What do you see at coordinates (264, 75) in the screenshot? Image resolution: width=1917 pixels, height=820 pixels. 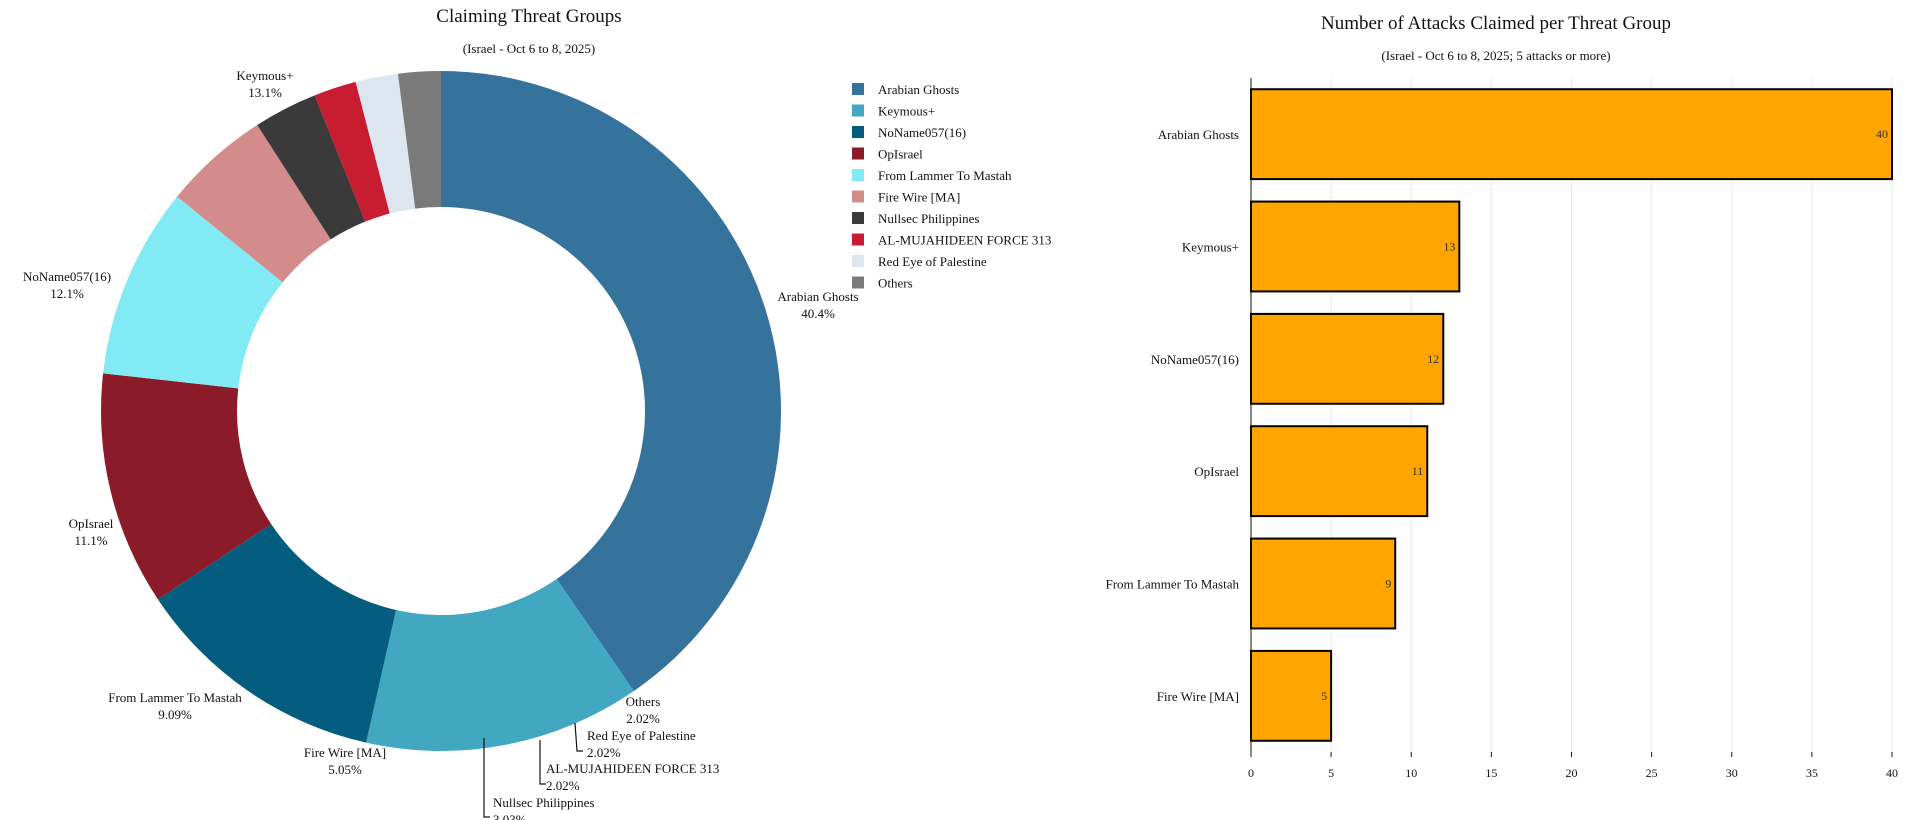 I see `slice-label-keymous: Keymous+` at bounding box center [264, 75].